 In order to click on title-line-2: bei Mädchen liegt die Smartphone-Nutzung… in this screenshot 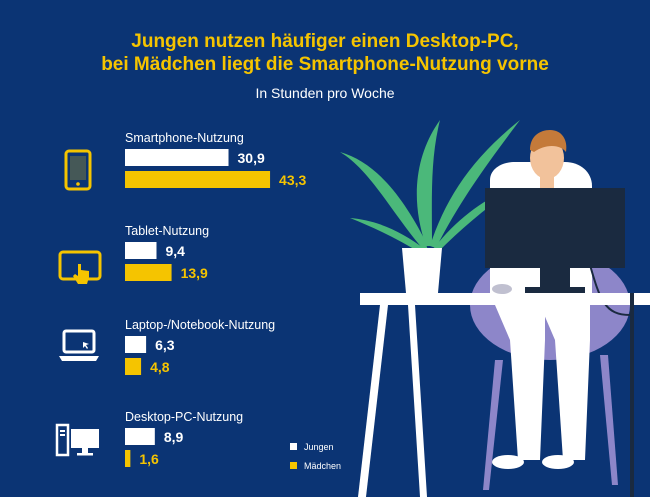, I will do `click(325, 64)`.